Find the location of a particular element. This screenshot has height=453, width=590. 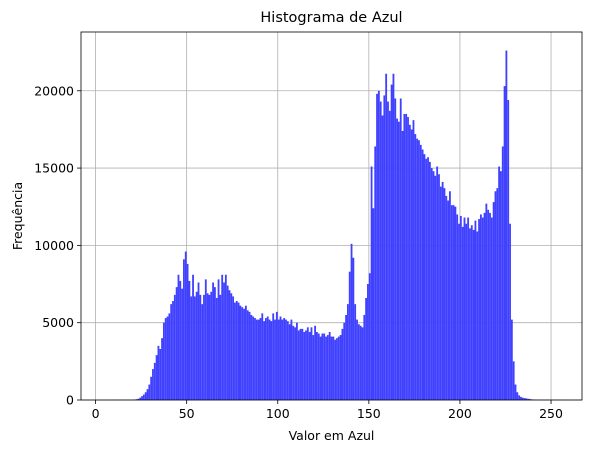

y-tick-label: 15000 is located at coordinates (54, 168).